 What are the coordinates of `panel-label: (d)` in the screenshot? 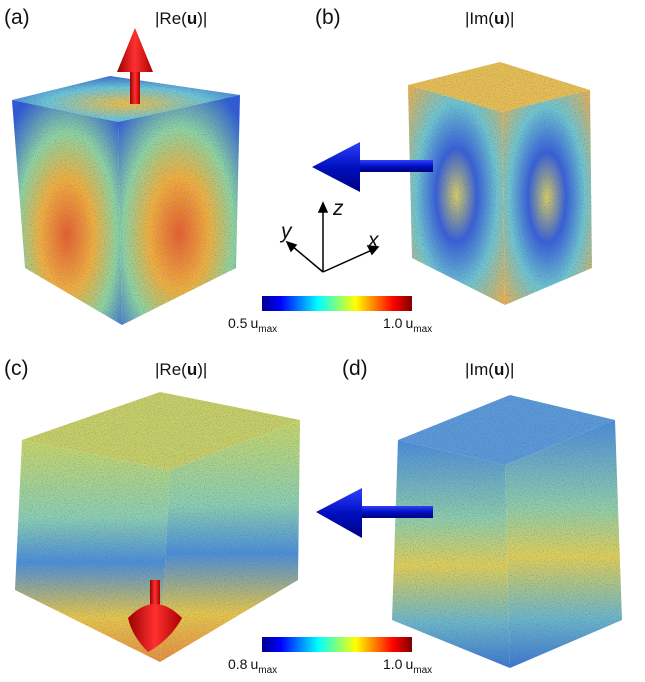 It's located at (355, 368).